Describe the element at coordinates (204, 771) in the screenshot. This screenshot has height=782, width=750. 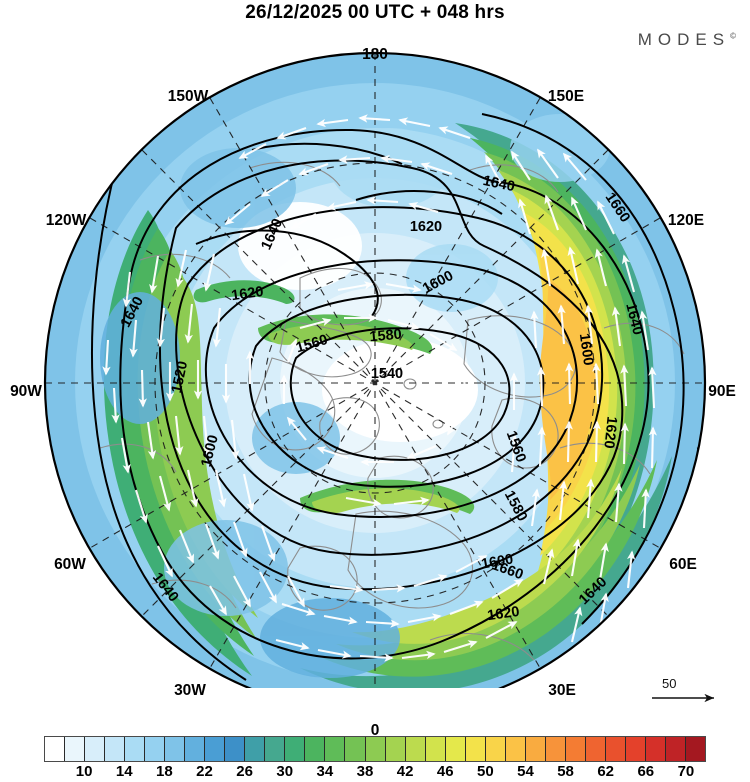
I see `colorbar-tick: 22` at that location.